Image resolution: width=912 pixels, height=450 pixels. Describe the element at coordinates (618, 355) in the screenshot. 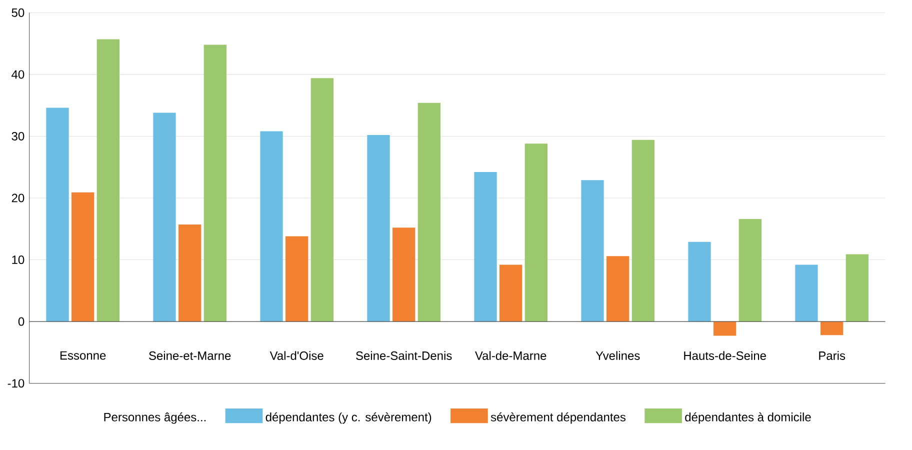

I see `x-tick-label: Yvelines` at that location.